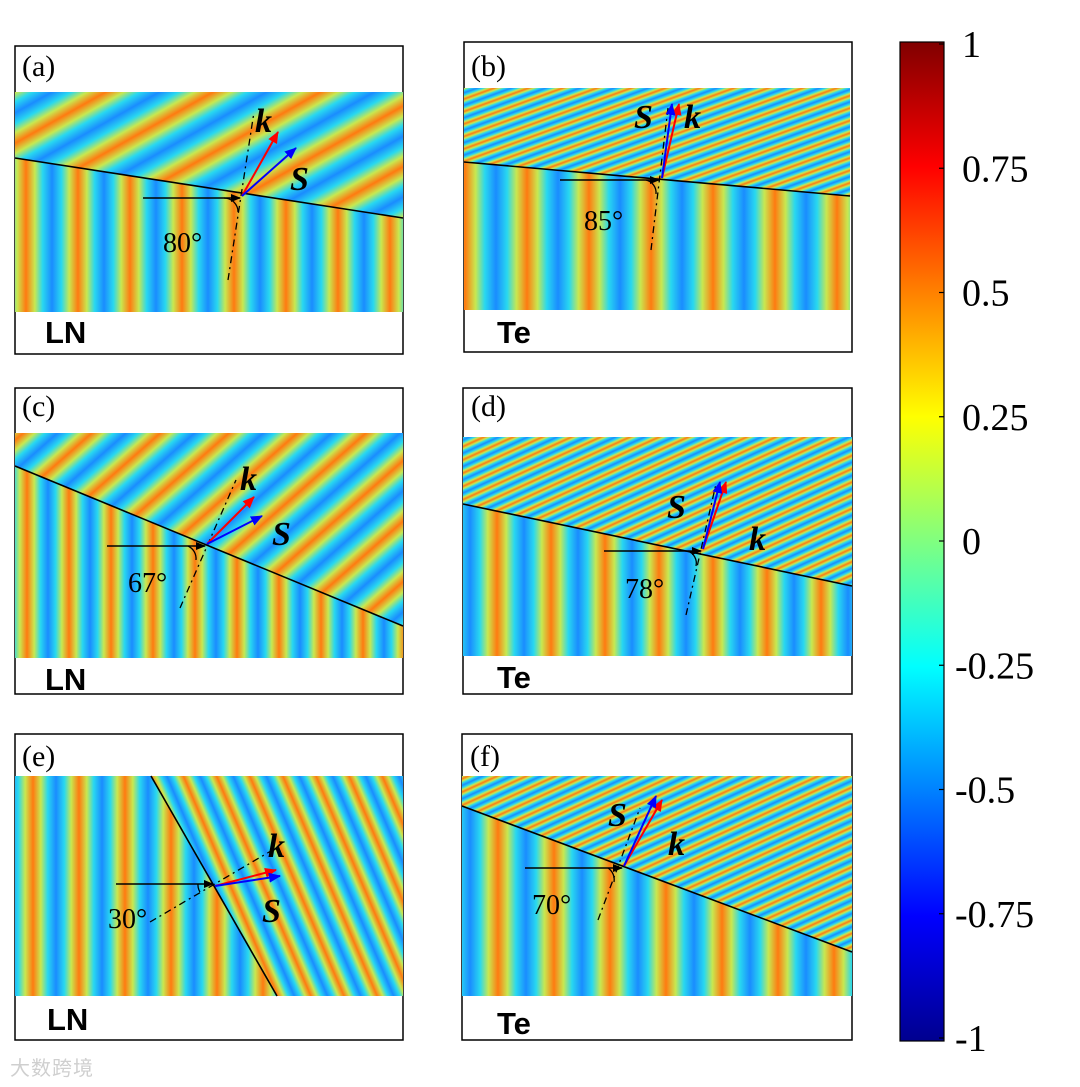 Image resolution: width=1080 pixels, height=1087 pixels. I want to click on panel-c-refracted-region, so click(209, 529).